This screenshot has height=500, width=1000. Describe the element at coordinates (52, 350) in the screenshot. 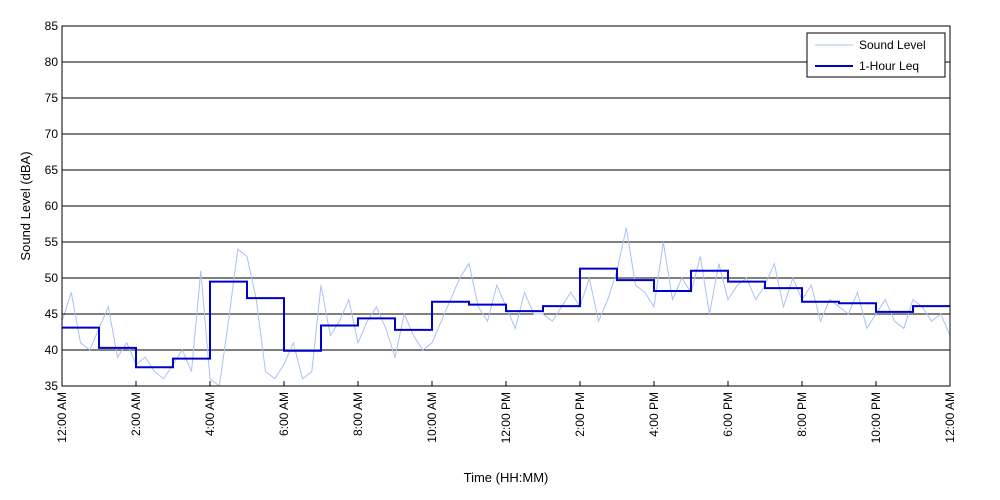

I see `y-tick-label: 40` at that location.